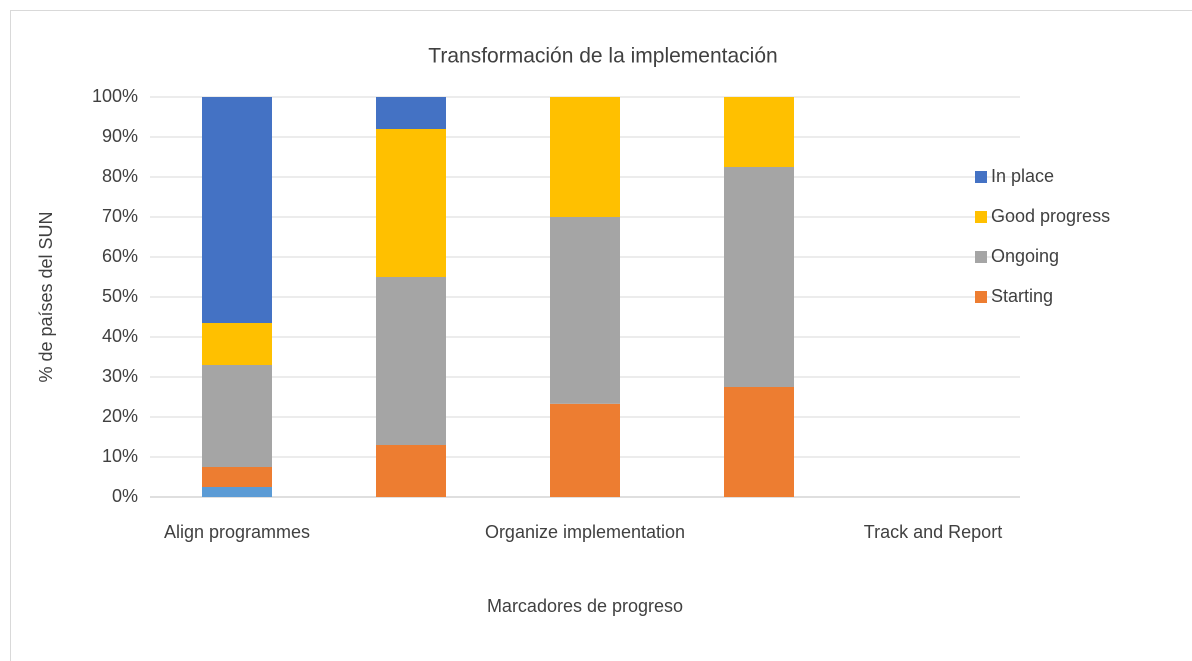  Describe the element at coordinates (1050, 216) in the screenshot. I see `legend-label: Good progress` at that location.